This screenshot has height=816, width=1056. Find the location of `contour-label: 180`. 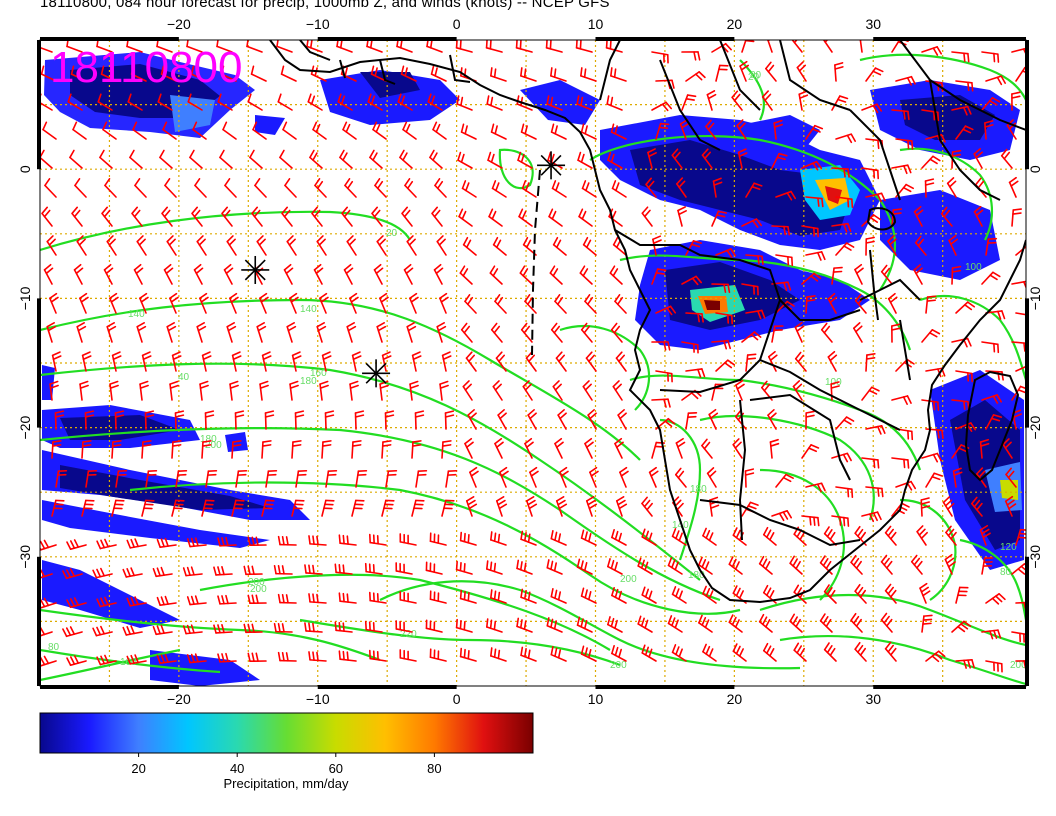

contour-label: 180 is located at coordinates (696, 575).